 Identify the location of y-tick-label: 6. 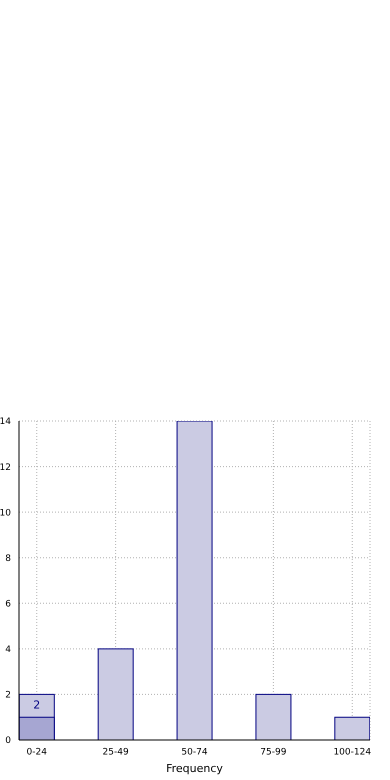
(8, 604).